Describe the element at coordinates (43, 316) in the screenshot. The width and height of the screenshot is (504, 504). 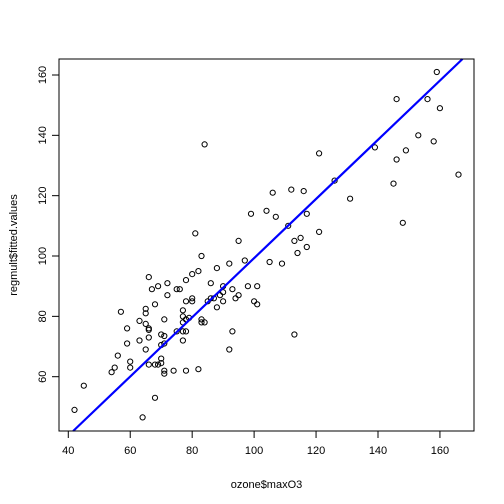
I see `y-tick-label: 80` at that location.